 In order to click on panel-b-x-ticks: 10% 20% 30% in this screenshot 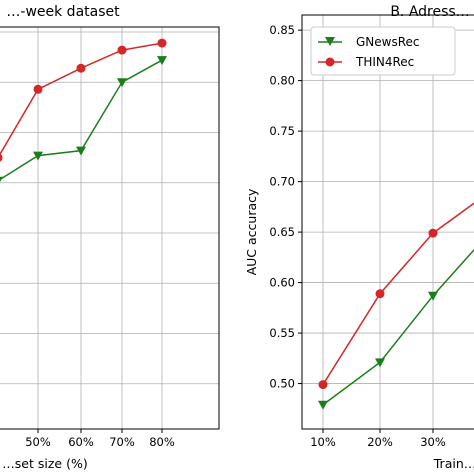, I will do `click(378, 439)`.